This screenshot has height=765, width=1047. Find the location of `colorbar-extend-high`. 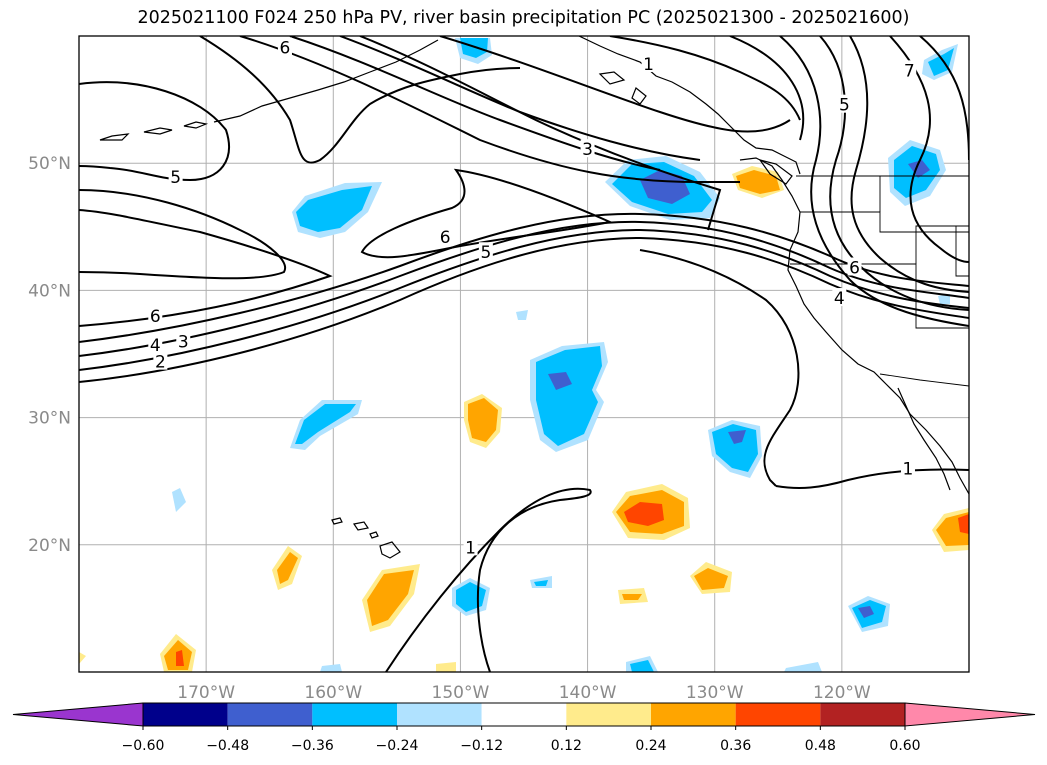

colorbar-extend-high is located at coordinates (970, 714).